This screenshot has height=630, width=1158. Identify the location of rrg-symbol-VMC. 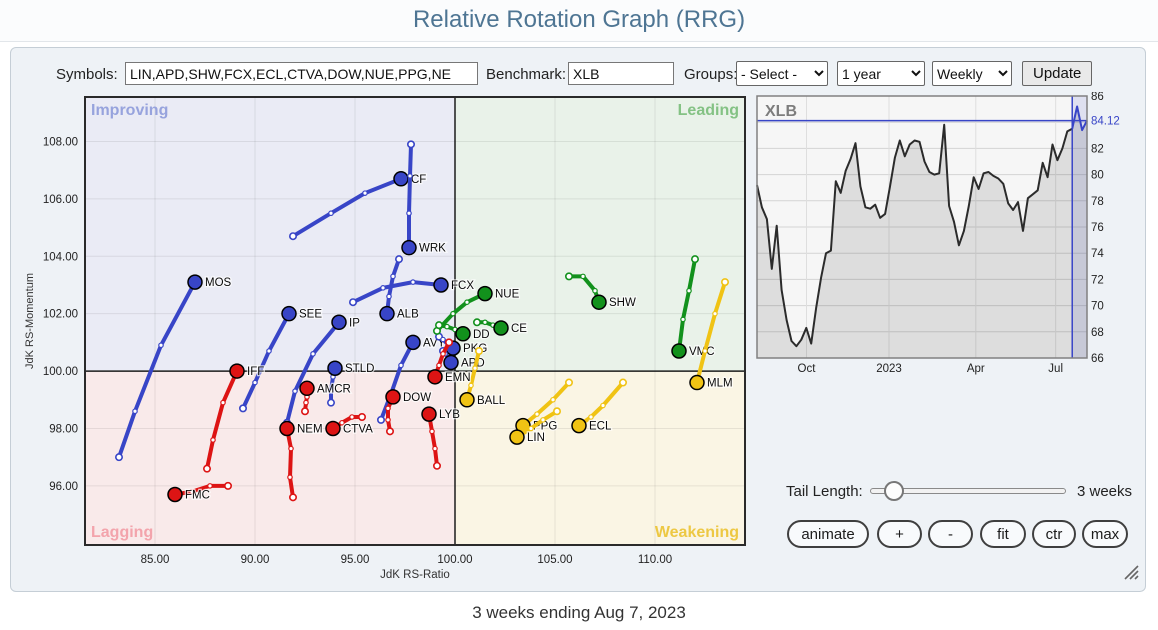
(679, 351).